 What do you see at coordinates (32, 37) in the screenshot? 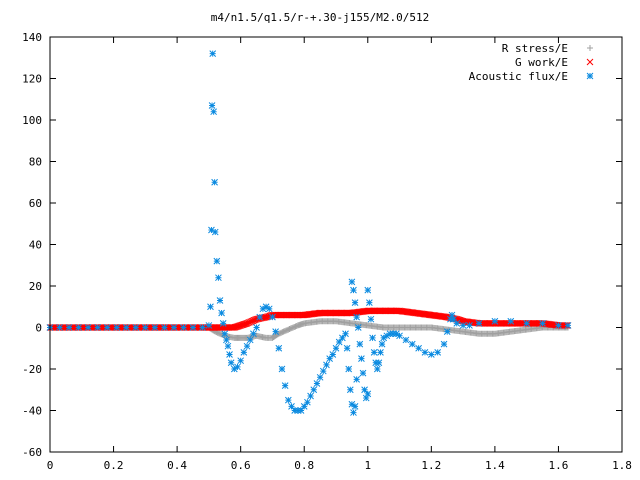
I see `y-tick-label: 140` at bounding box center [32, 37].